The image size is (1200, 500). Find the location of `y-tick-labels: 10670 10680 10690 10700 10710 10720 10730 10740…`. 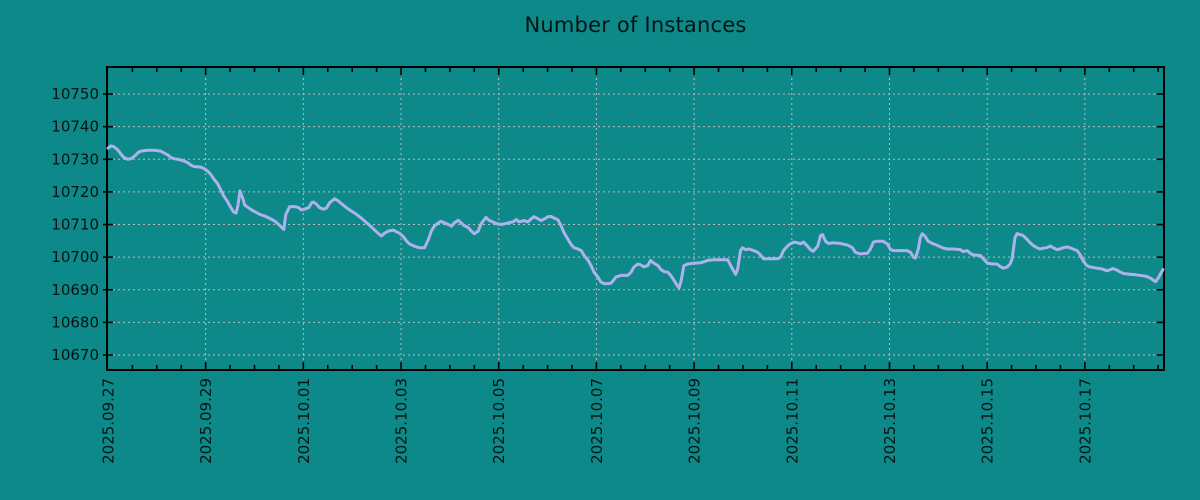

y-tick-labels: 10670 10680 10690 10700 10710 10720 10730 10740… is located at coordinates (75, 224).